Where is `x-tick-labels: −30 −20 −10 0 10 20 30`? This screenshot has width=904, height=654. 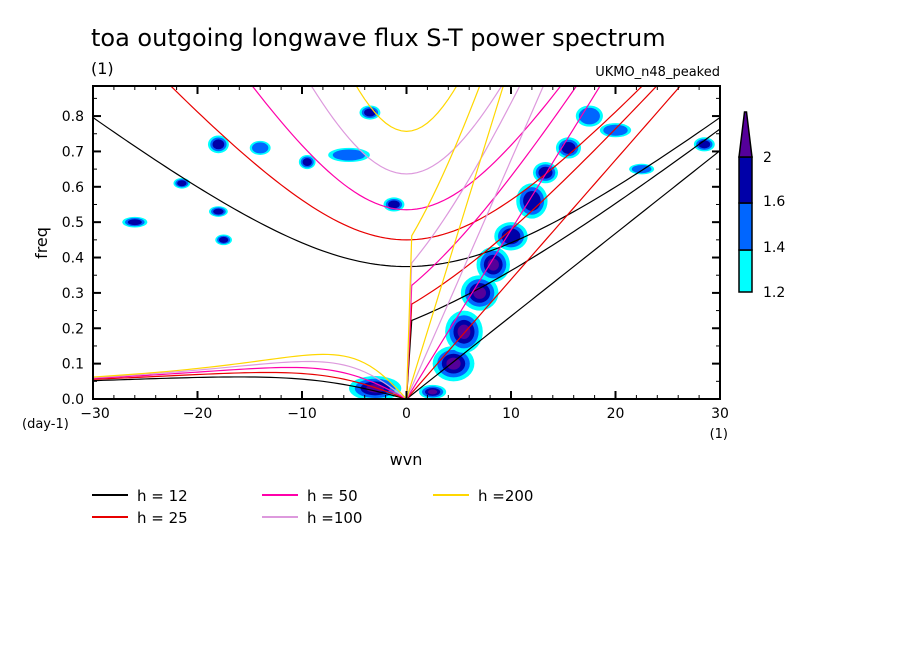
x-tick-labels: −30 −20 −10 0 10 20 30 is located at coordinates (404, 414).